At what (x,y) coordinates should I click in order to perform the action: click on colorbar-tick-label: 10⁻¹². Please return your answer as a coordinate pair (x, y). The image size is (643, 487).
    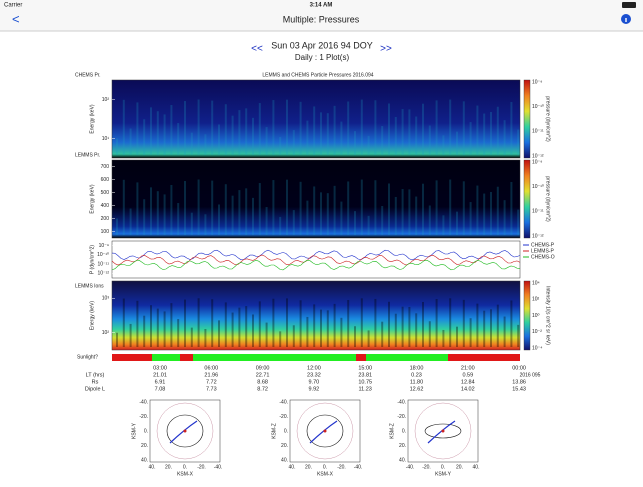
    Looking at the image, I should click on (538, 236).